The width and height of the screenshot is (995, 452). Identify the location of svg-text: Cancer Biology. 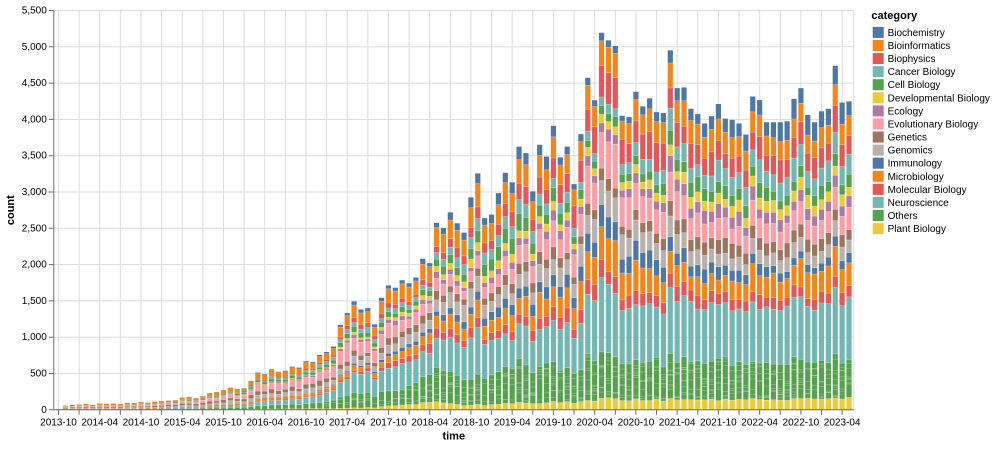
(922, 72).